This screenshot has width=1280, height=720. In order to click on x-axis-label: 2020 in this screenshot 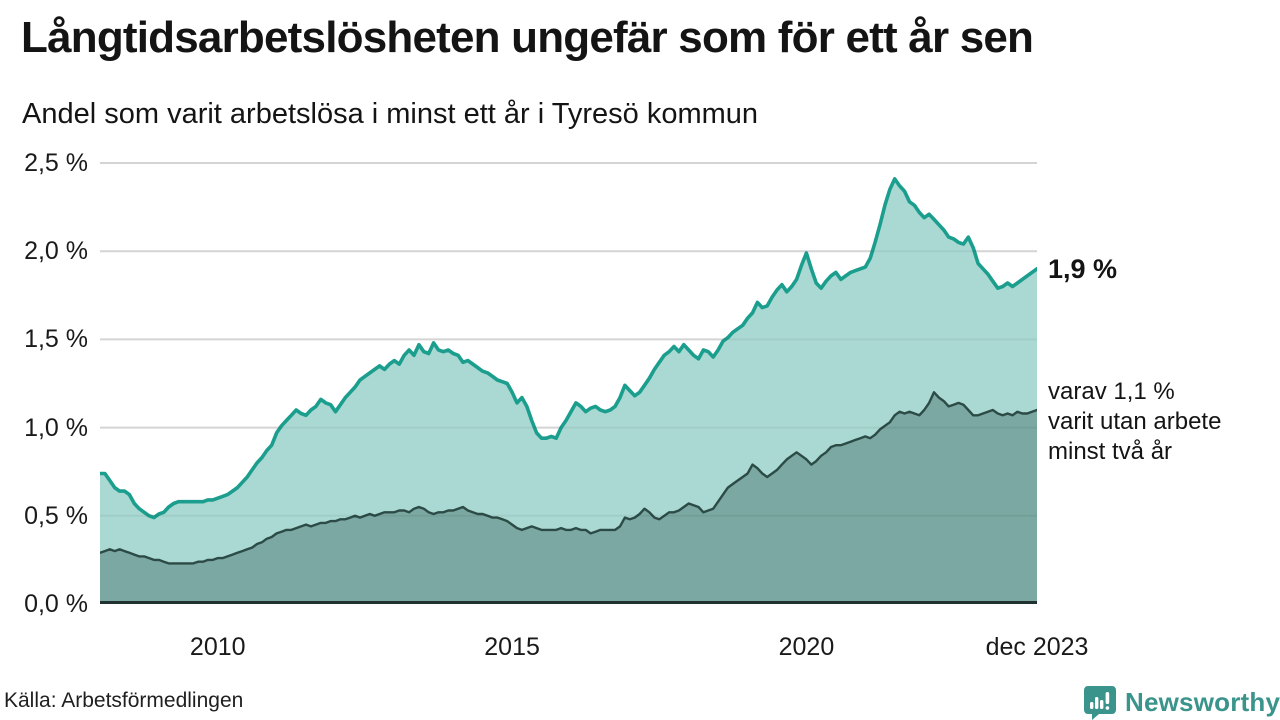, I will do `click(806, 647)`.